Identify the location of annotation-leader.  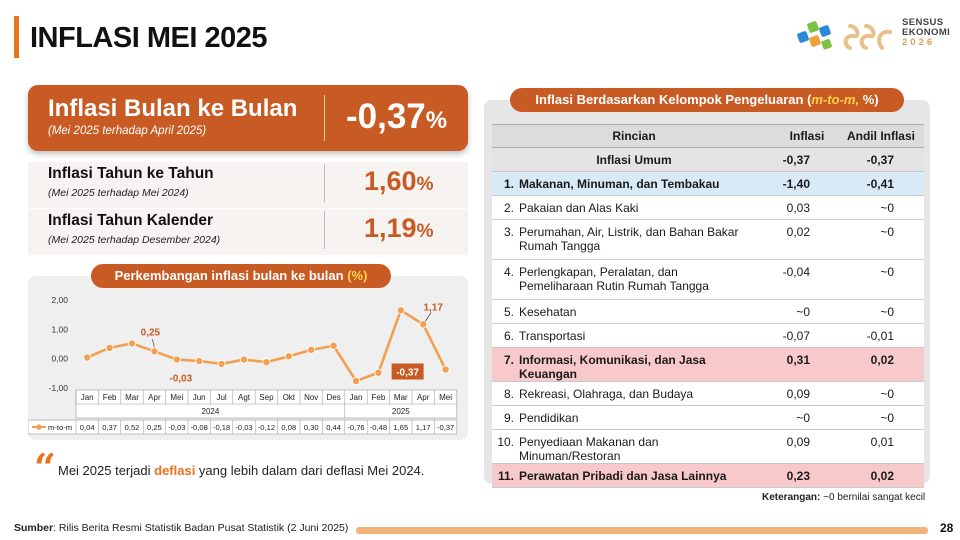
(428, 317).